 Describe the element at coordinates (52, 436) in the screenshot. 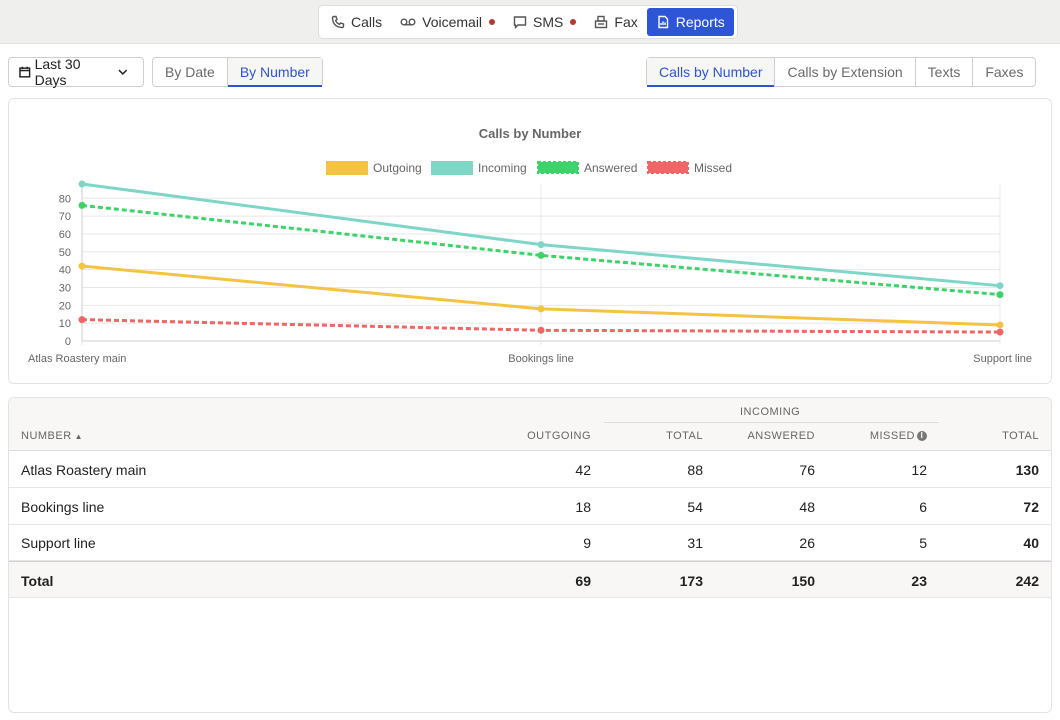

I see `col-number: NUMBER ▲` at that location.